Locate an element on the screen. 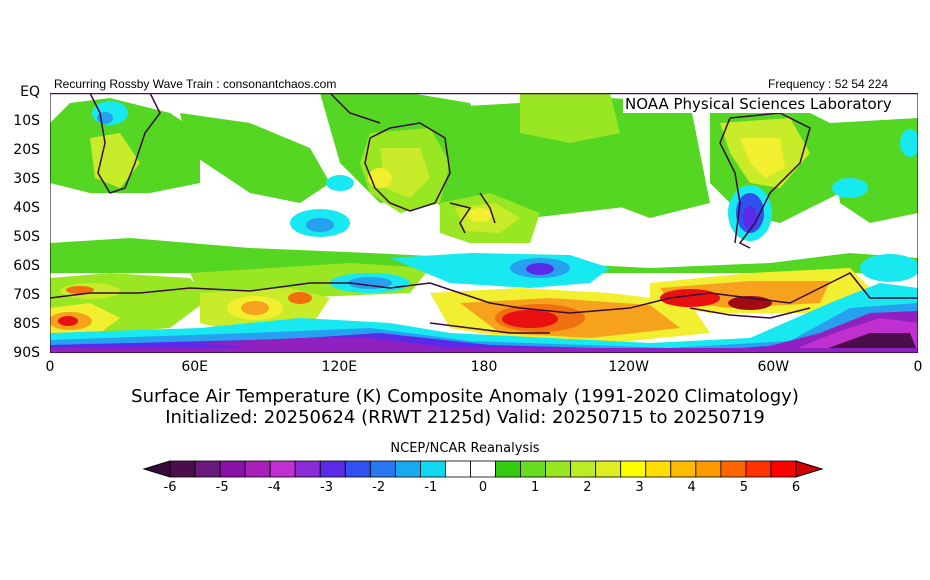 The width and height of the screenshot is (930, 580). lat-label: 60S is located at coordinates (26, 266).